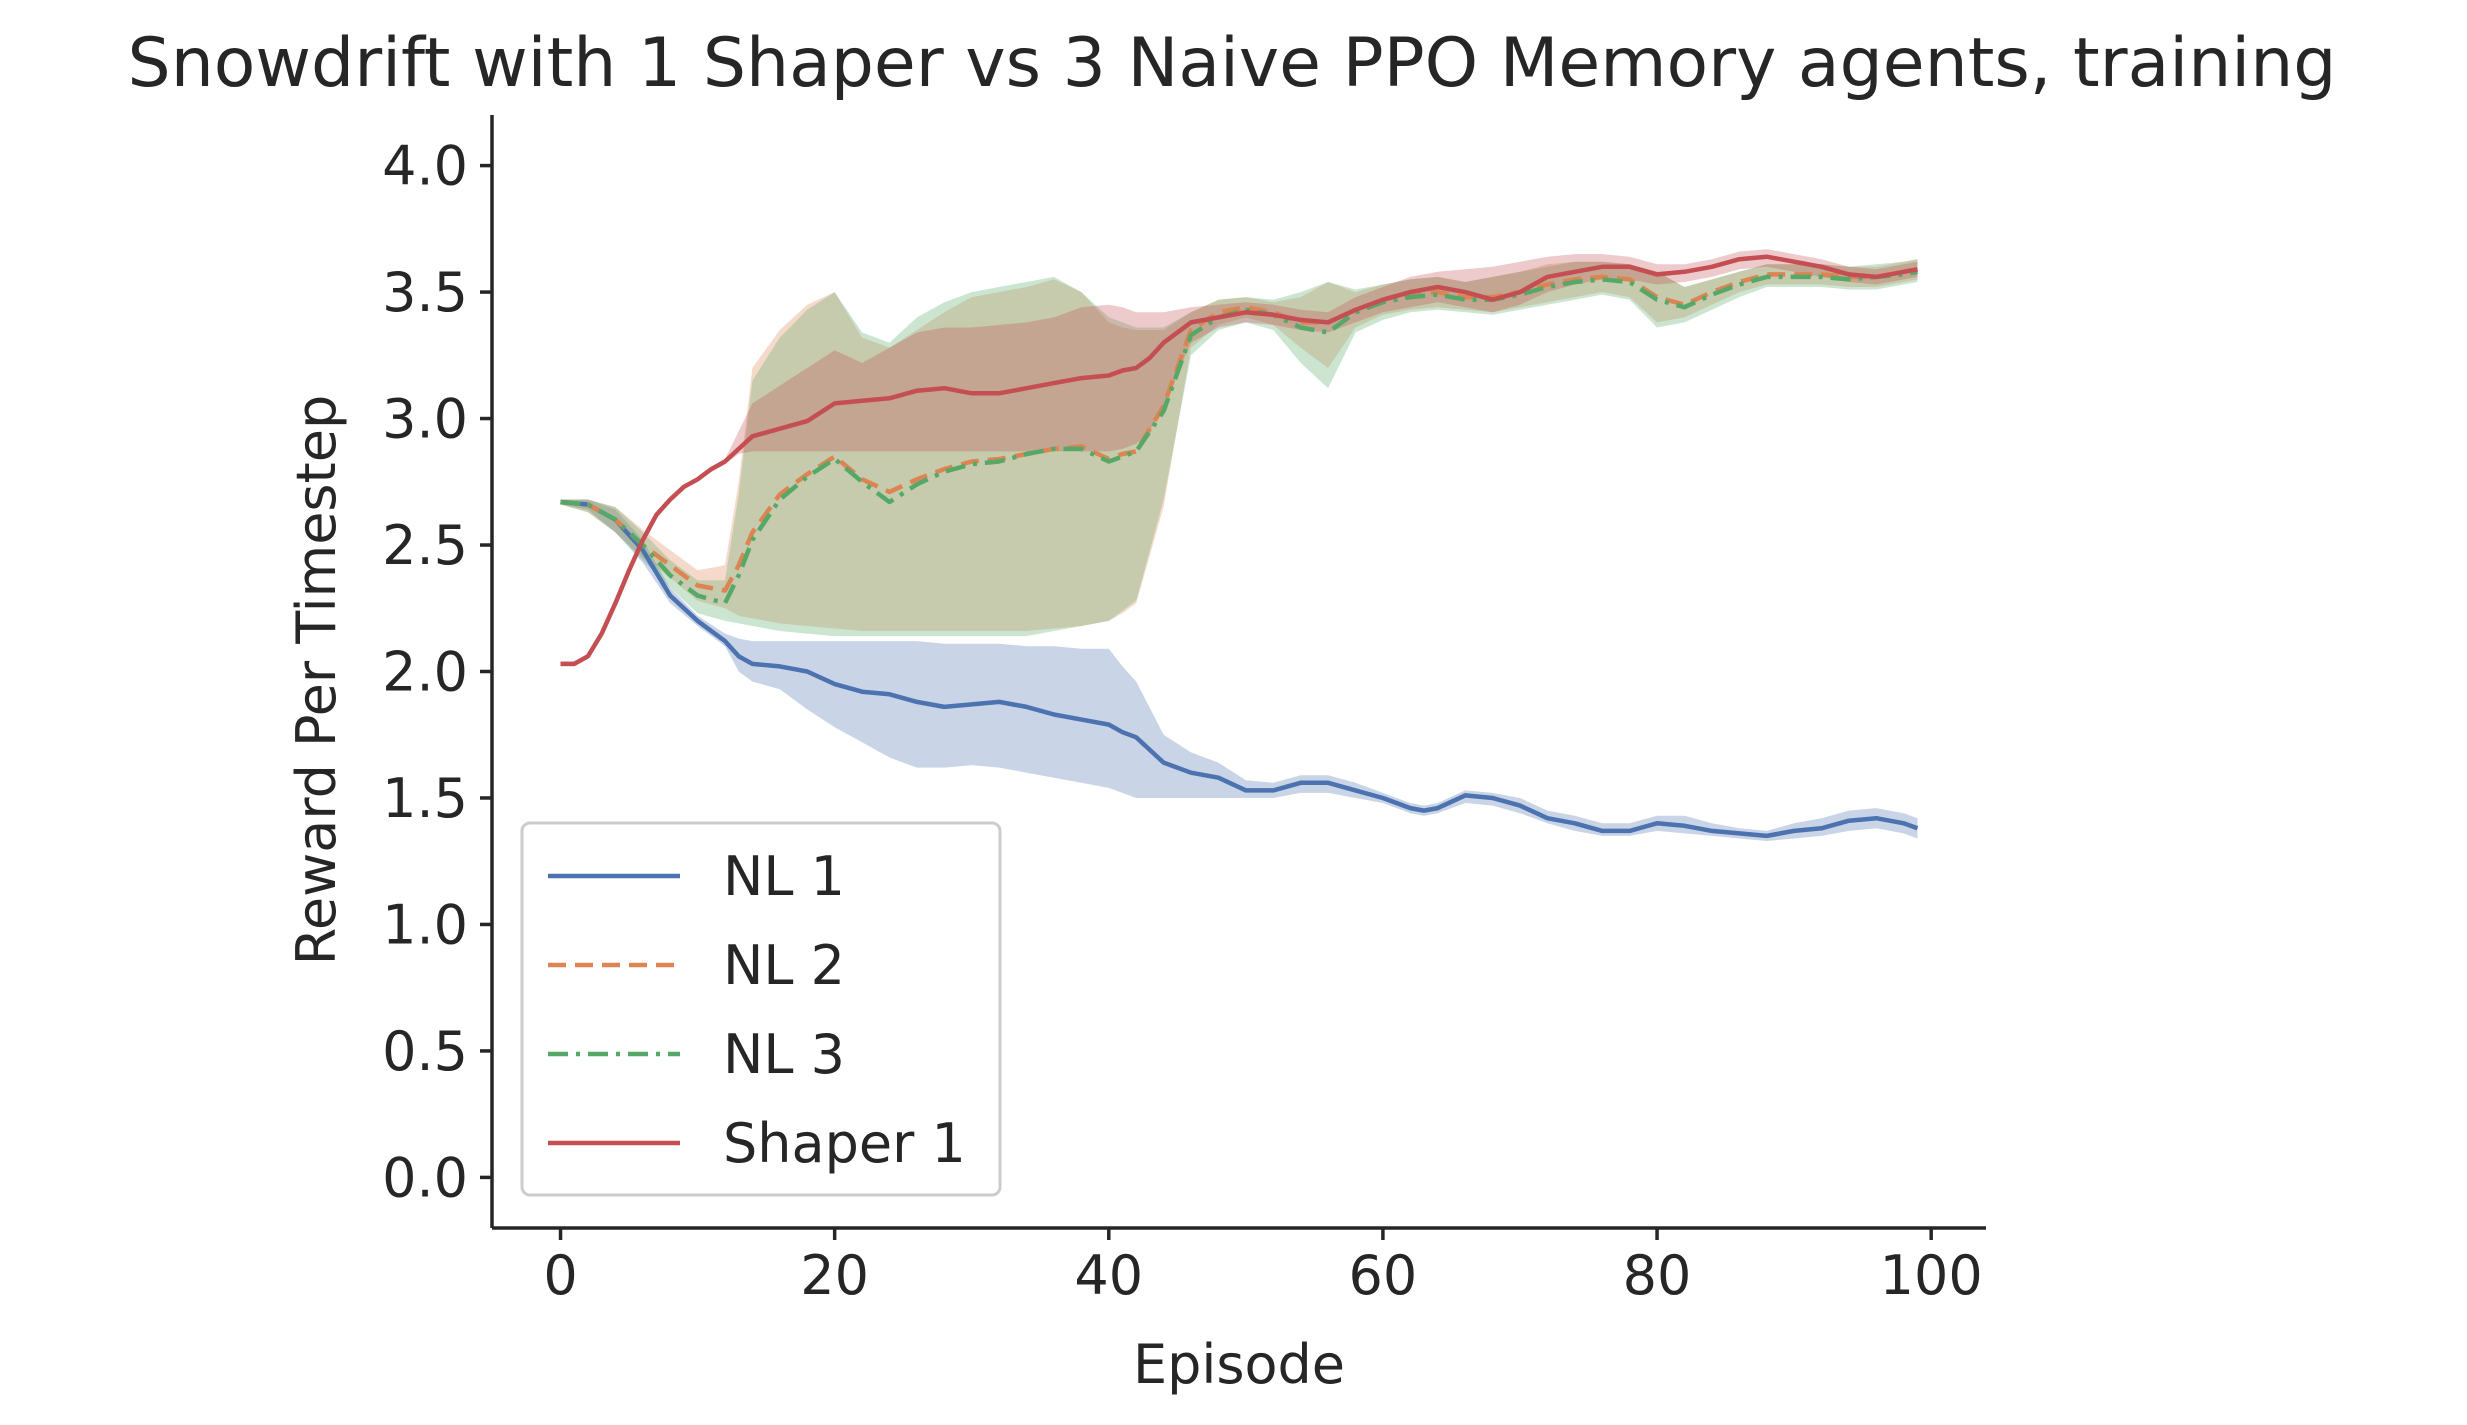 The image size is (2467, 1425). I want to click on x-tick-label: 60, so click(1383, 1275).